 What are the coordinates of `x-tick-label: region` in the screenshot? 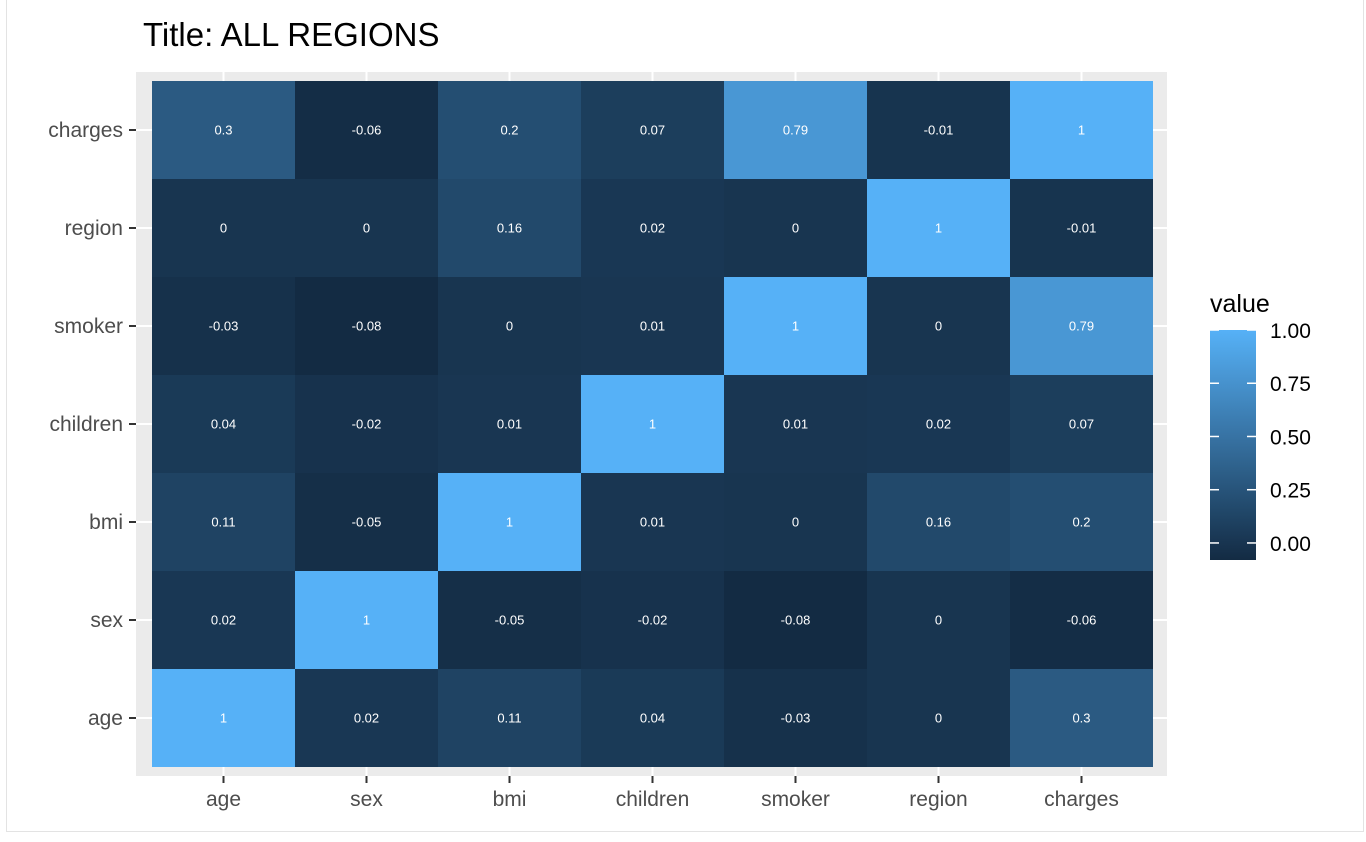 It's located at (938, 799).